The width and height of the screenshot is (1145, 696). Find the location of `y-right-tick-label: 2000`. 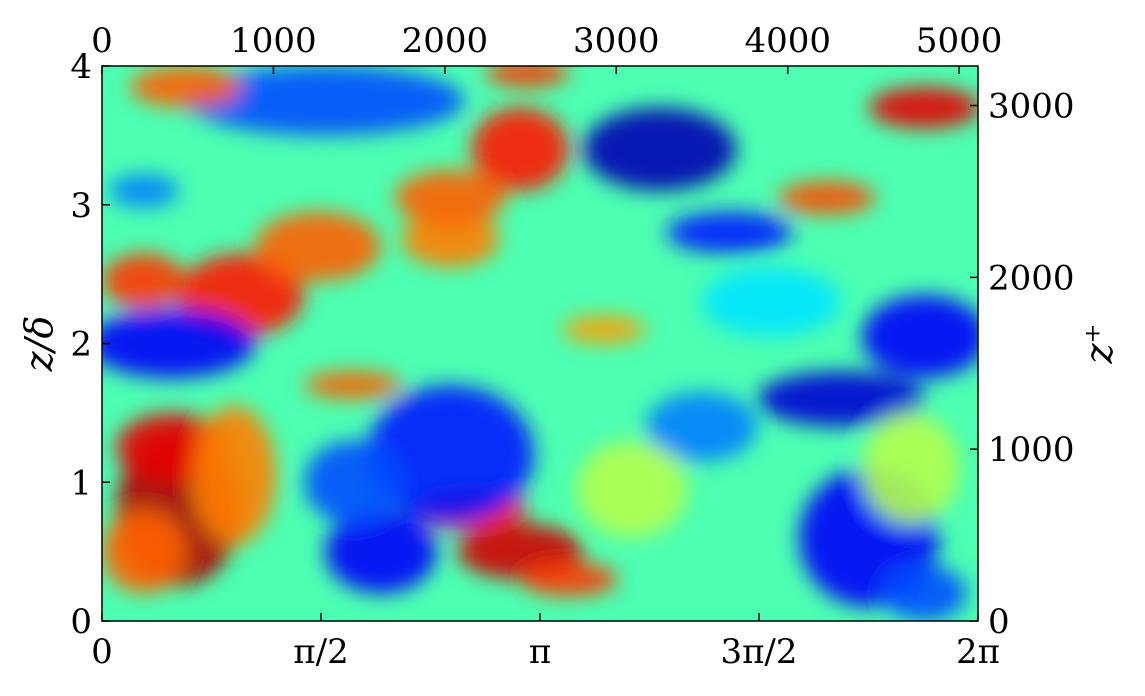

y-right-tick-label: 2000 is located at coordinates (1031, 278).